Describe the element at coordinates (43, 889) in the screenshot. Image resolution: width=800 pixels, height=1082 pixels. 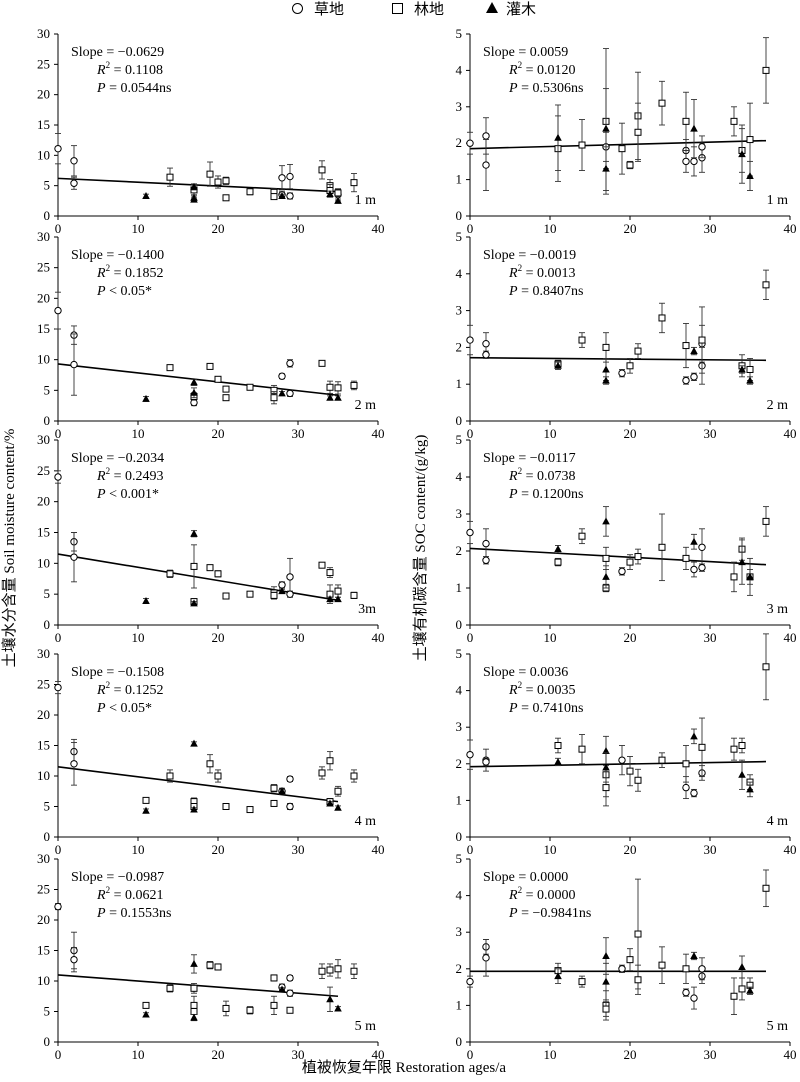
I see `y-tick-label: 25` at that location.